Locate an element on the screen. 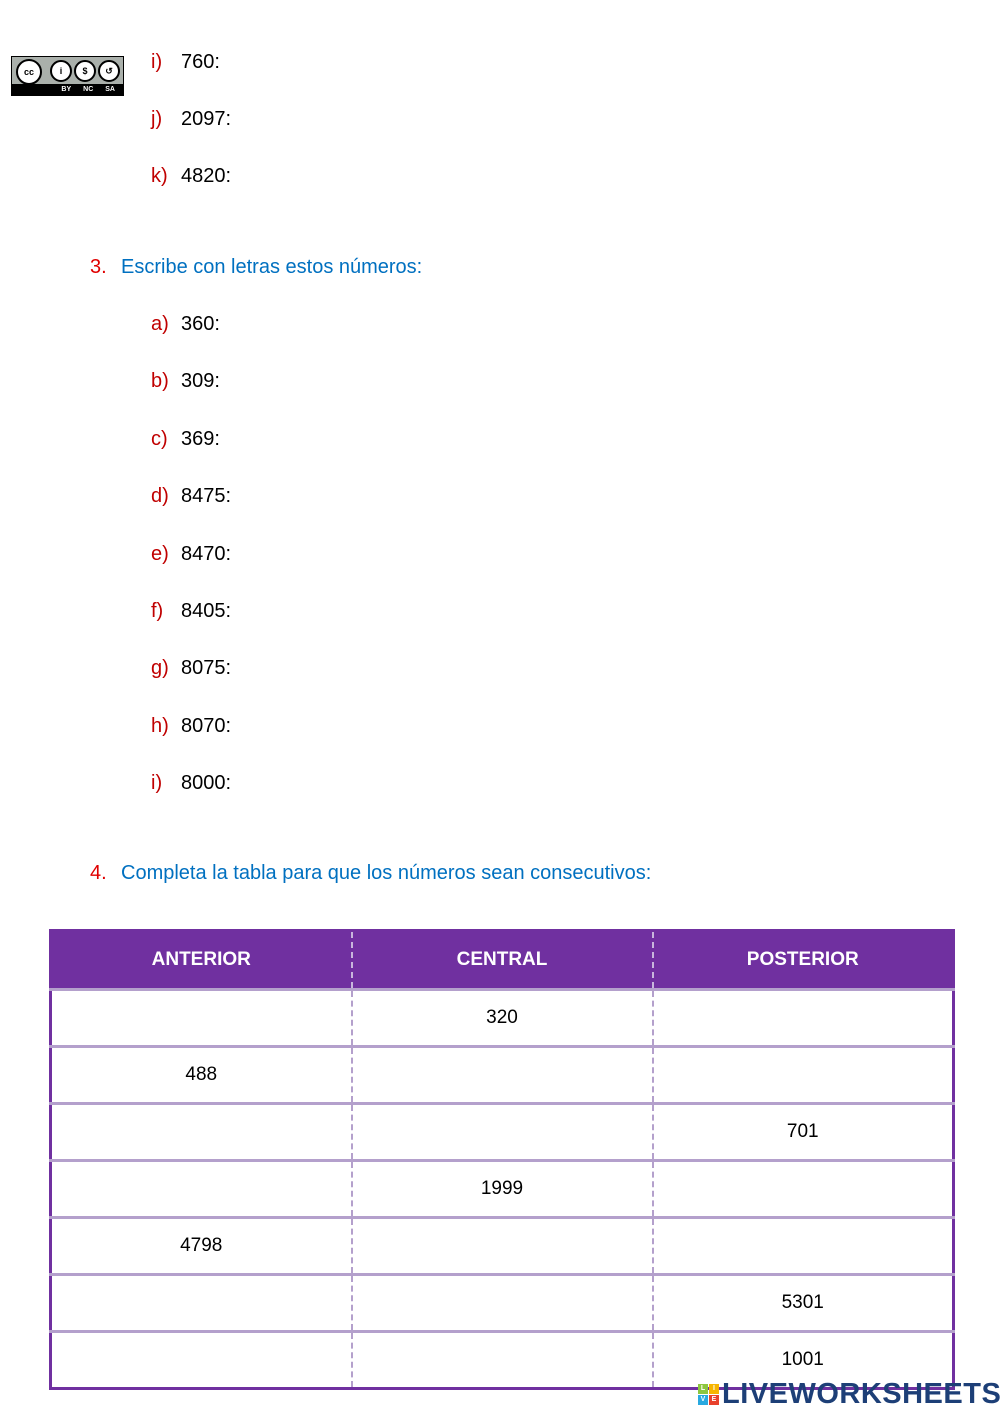  item-number: 8000: is located at coordinates (206, 783).